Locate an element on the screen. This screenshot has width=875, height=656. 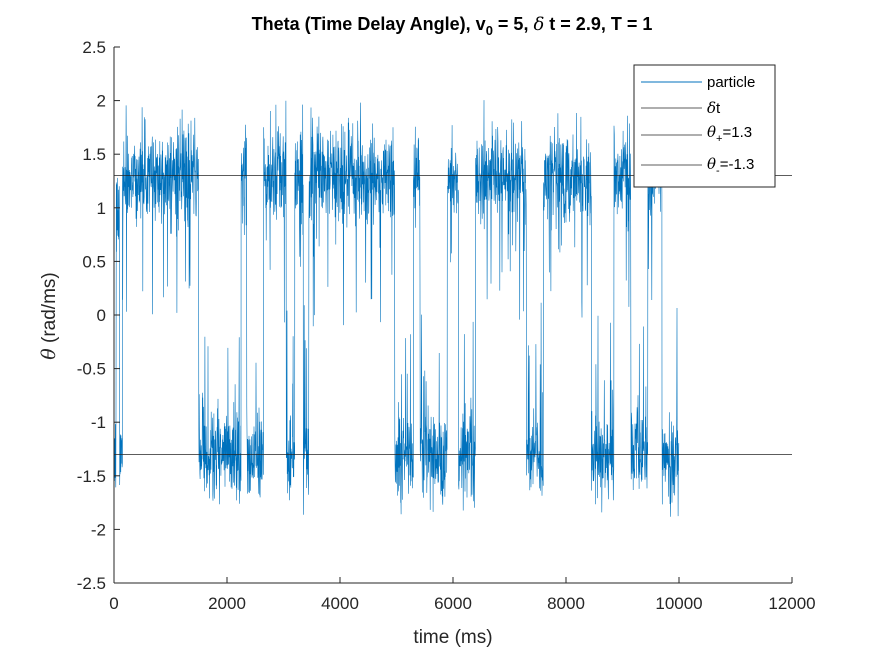
x-tick-label: 0 is located at coordinates (113, 603).